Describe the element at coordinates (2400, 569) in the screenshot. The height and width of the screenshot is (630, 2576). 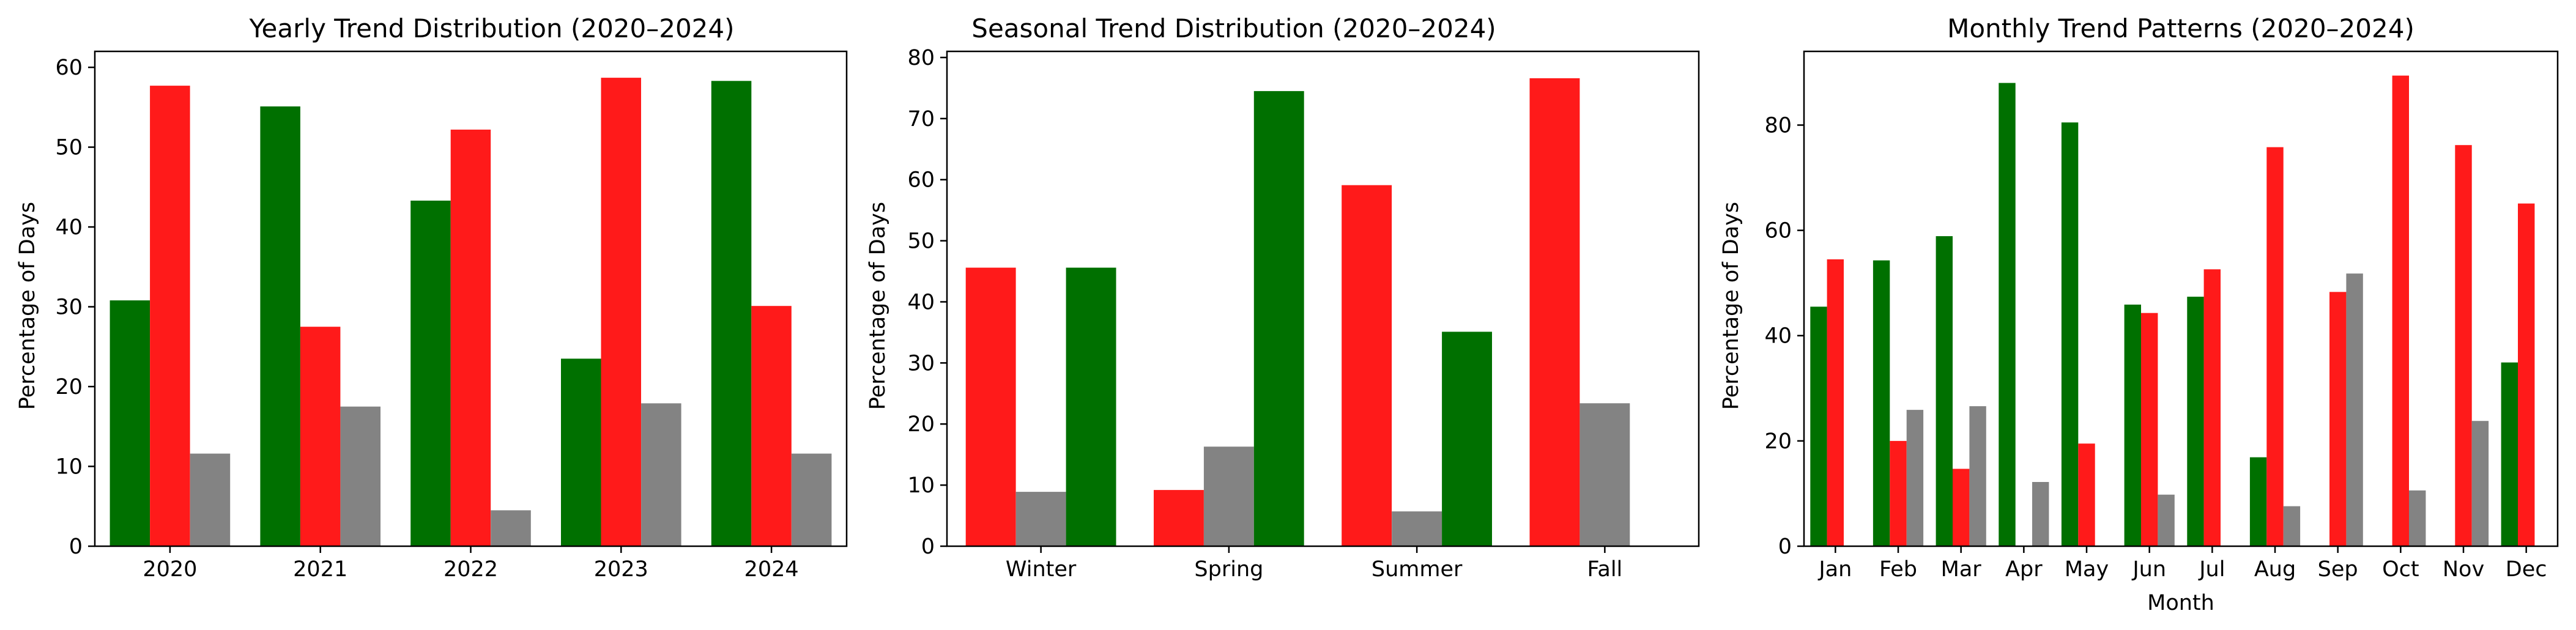
I see `x-tick-label: Oct` at that location.